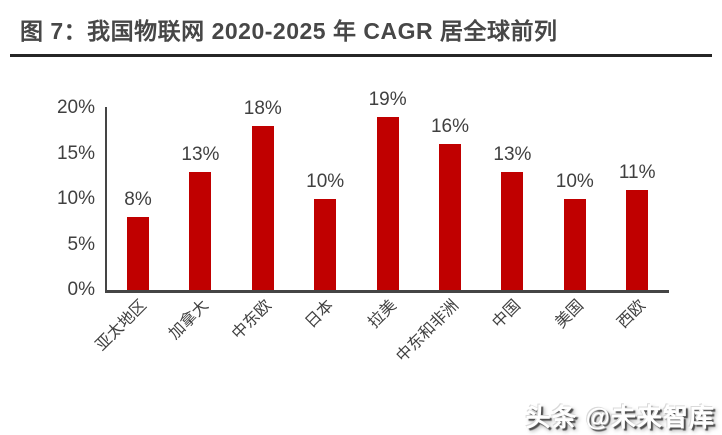 The height and width of the screenshot is (435, 722). I want to click on watermark: 头条 @未来智库, so click(620, 418).